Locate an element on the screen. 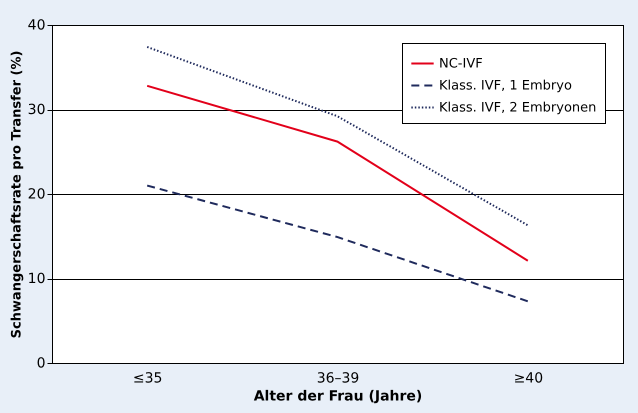 This screenshot has width=638, height=413. legend-label: Klass. IVF, 1 Embryo is located at coordinates (505, 86).